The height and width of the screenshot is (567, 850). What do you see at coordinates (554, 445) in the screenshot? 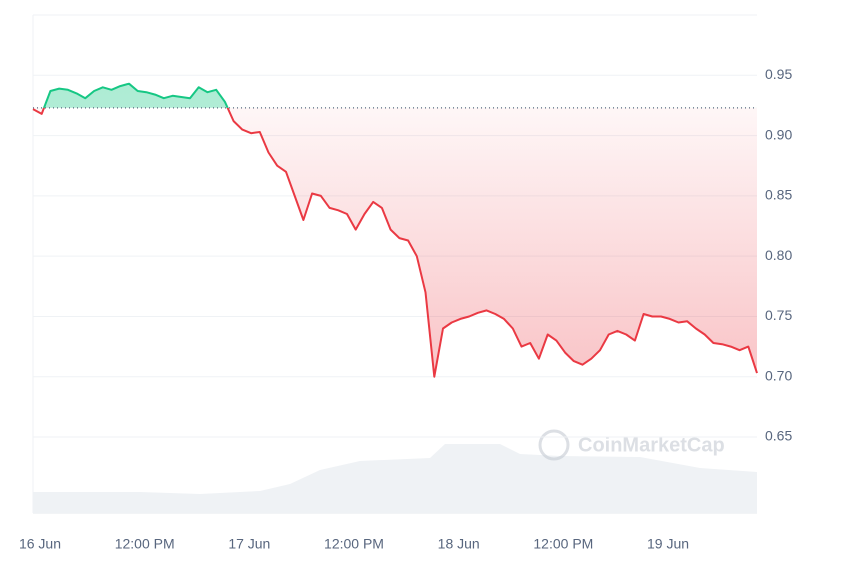
I see `watermark-logo` at bounding box center [554, 445].